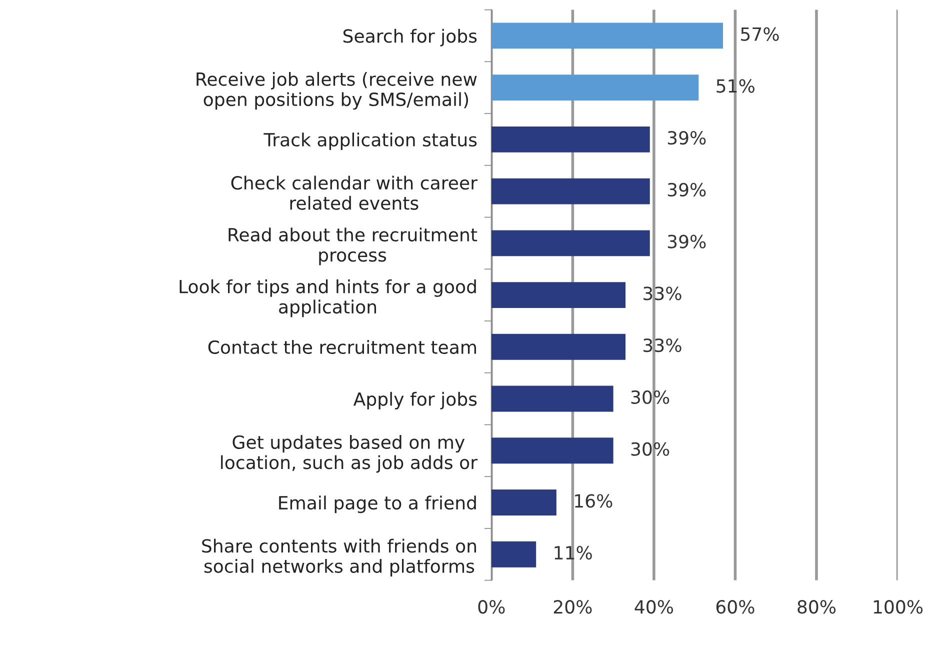  What do you see at coordinates (735, 607) in the screenshot?
I see `x-tick-label: 60%` at bounding box center [735, 607].